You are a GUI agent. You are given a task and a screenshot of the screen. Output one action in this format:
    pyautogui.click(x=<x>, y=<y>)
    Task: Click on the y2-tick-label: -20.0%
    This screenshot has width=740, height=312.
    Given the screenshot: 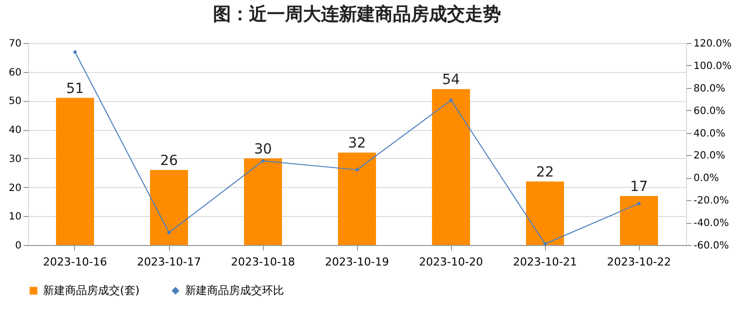 What is the action you would take?
    pyautogui.click(x=711, y=201)
    